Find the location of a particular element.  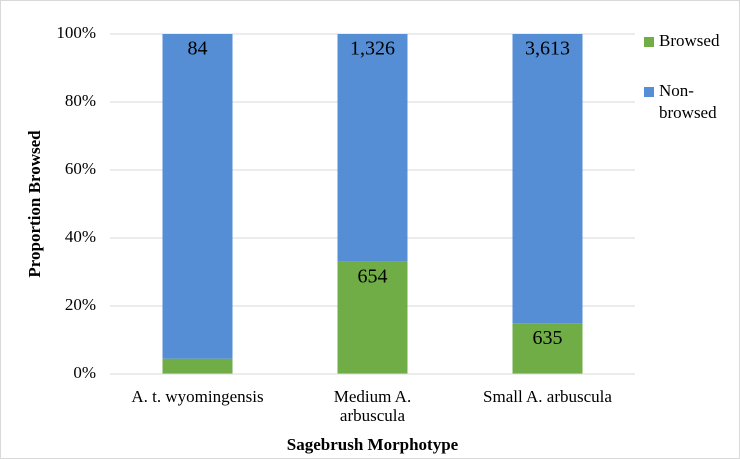

data-label: 654 is located at coordinates (373, 276).